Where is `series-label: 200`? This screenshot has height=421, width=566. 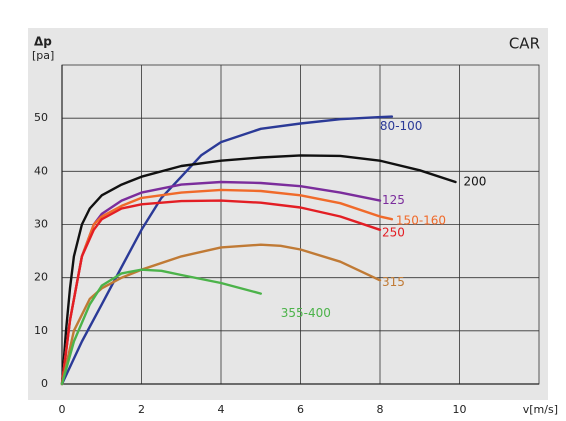
series-label: 200 is located at coordinates (475, 181).